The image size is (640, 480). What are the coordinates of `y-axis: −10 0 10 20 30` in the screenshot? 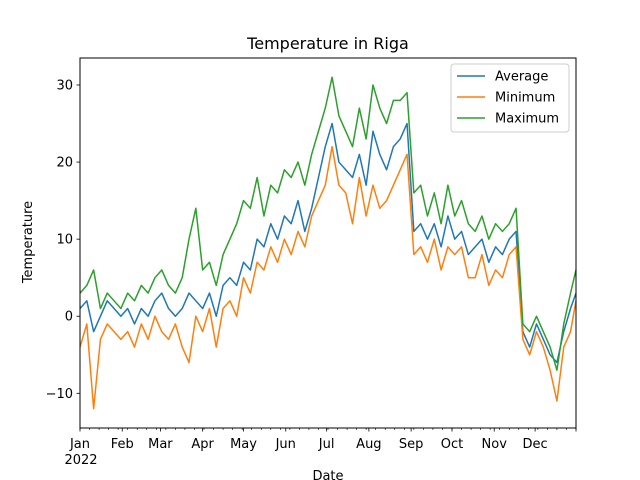 It's located at (63, 240).